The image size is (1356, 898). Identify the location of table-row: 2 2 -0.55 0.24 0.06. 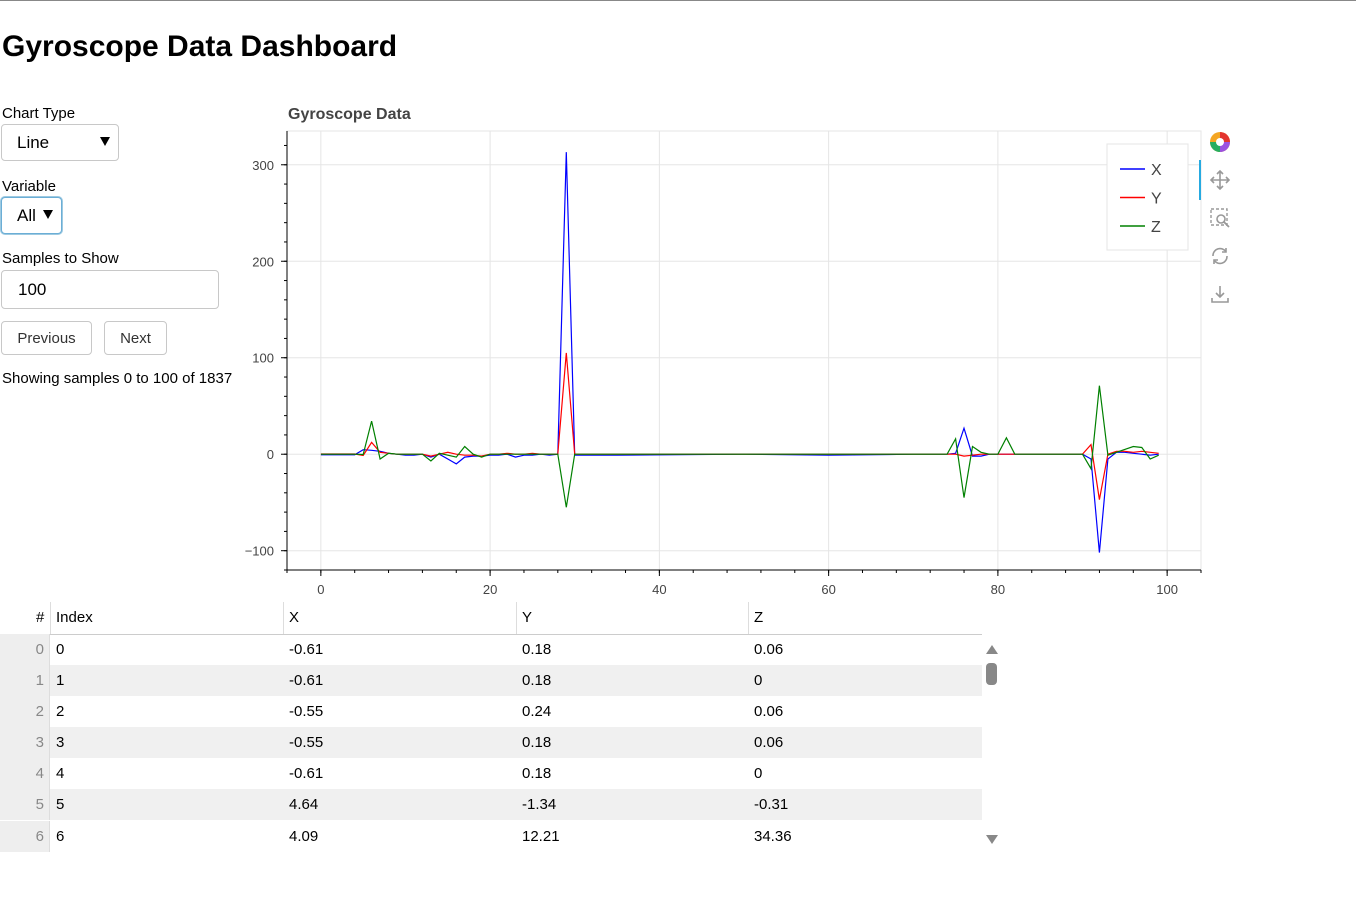
(491, 711).